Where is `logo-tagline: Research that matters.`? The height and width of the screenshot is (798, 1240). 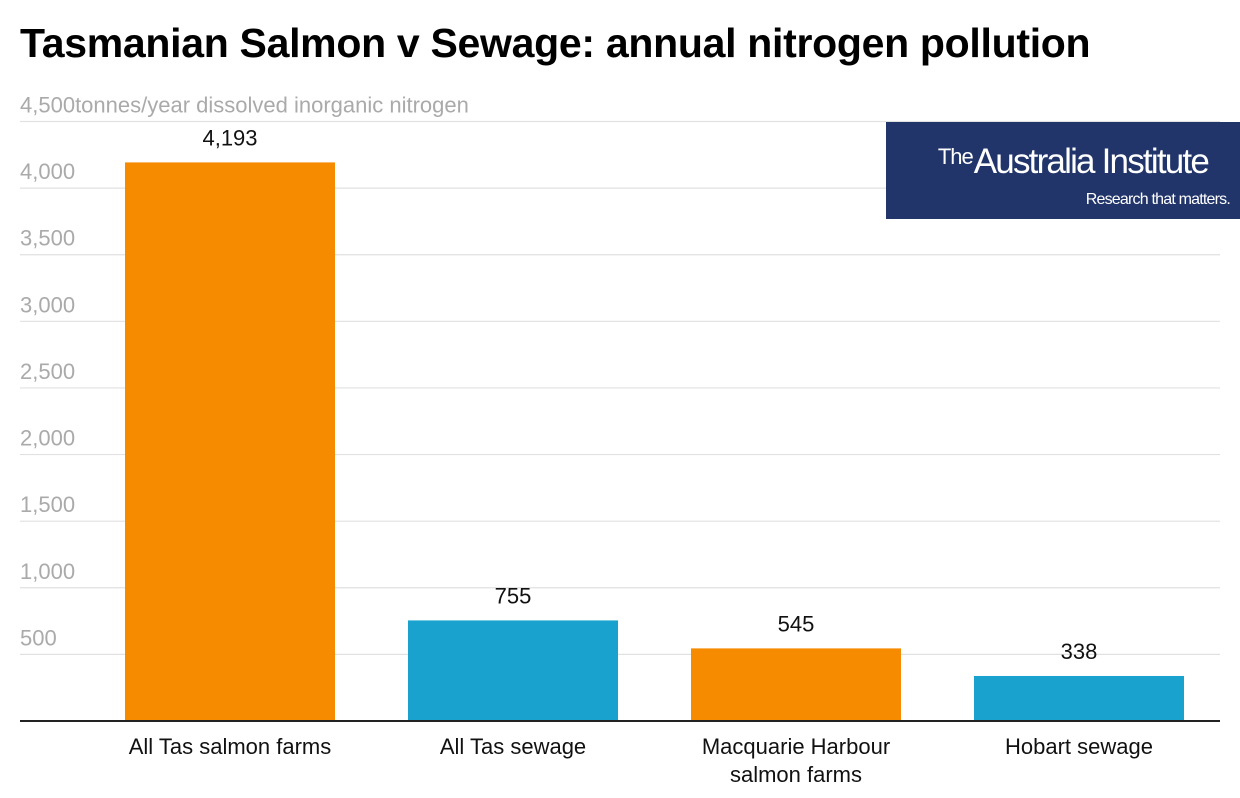 logo-tagline: Research that matters. is located at coordinates (1158, 199).